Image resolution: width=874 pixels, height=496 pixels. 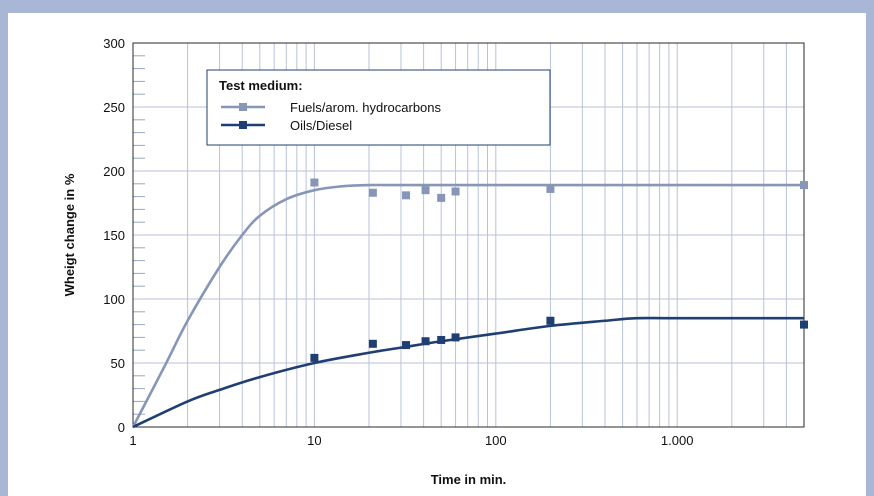 I want to click on legend-entry-oils-label: Oils/Diesel, so click(x=321, y=125).